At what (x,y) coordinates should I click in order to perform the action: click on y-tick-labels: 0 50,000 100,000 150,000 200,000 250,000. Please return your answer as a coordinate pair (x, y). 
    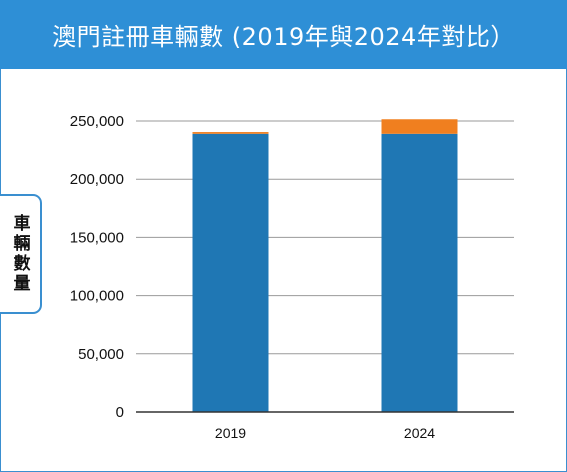
    Looking at the image, I should click on (97, 267).